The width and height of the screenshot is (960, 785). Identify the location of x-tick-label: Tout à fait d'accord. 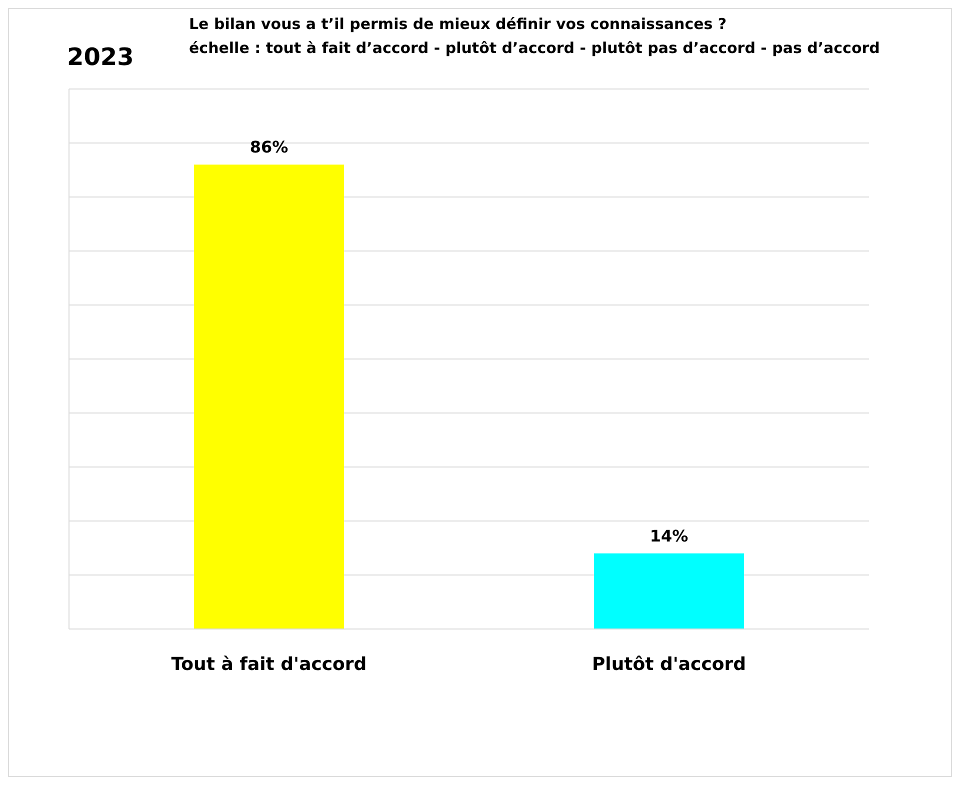
(269, 664).